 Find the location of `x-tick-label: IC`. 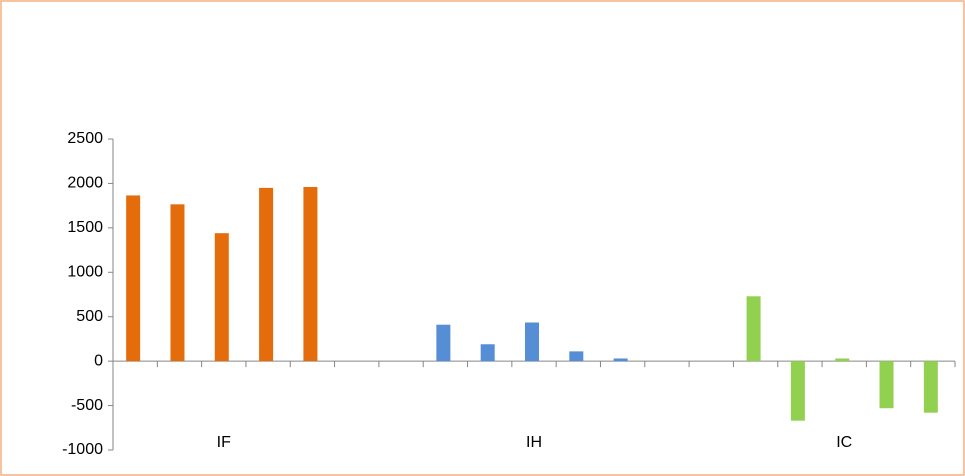

x-tick-label: IC is located at coordinates (844, 442).